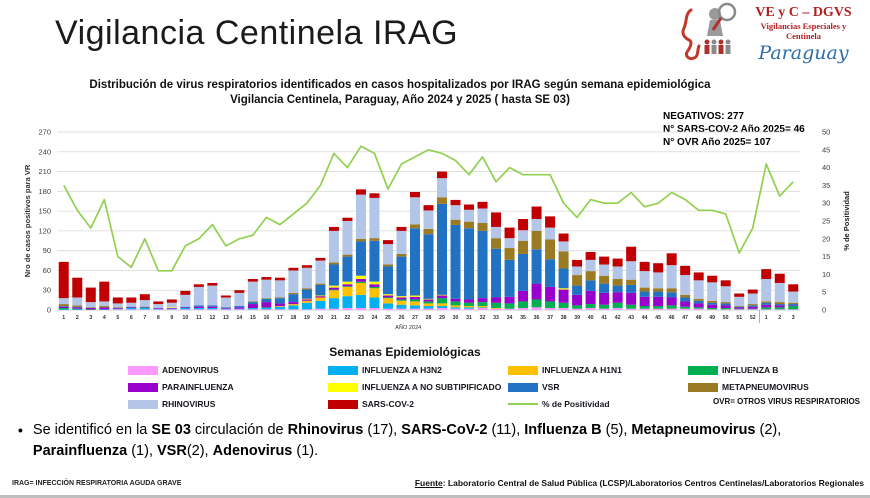  What do you see at coordinates (44, 171) in the screenshot?
I see `y-left-tick: 210` at bounding box center [44, 171].